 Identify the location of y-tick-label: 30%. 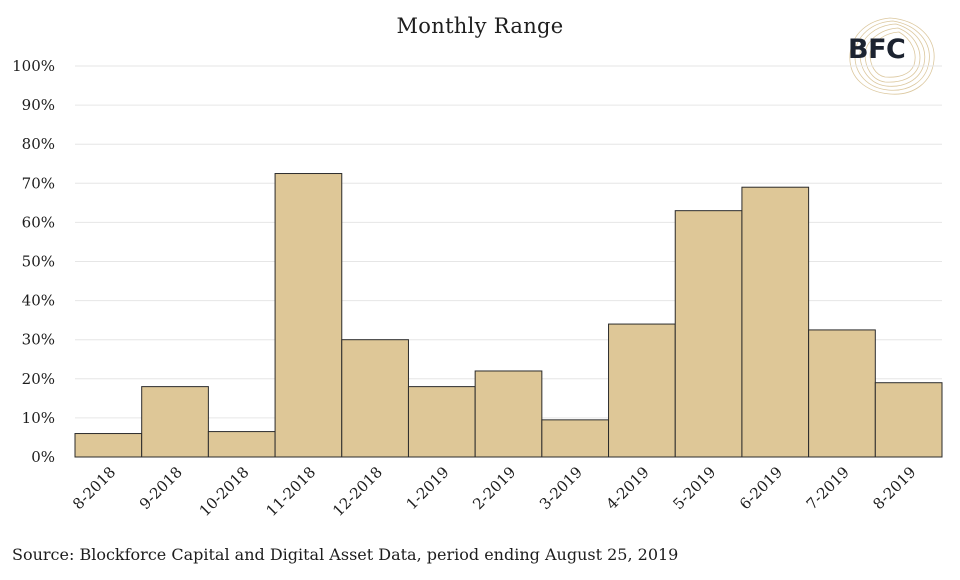
(38, 340).